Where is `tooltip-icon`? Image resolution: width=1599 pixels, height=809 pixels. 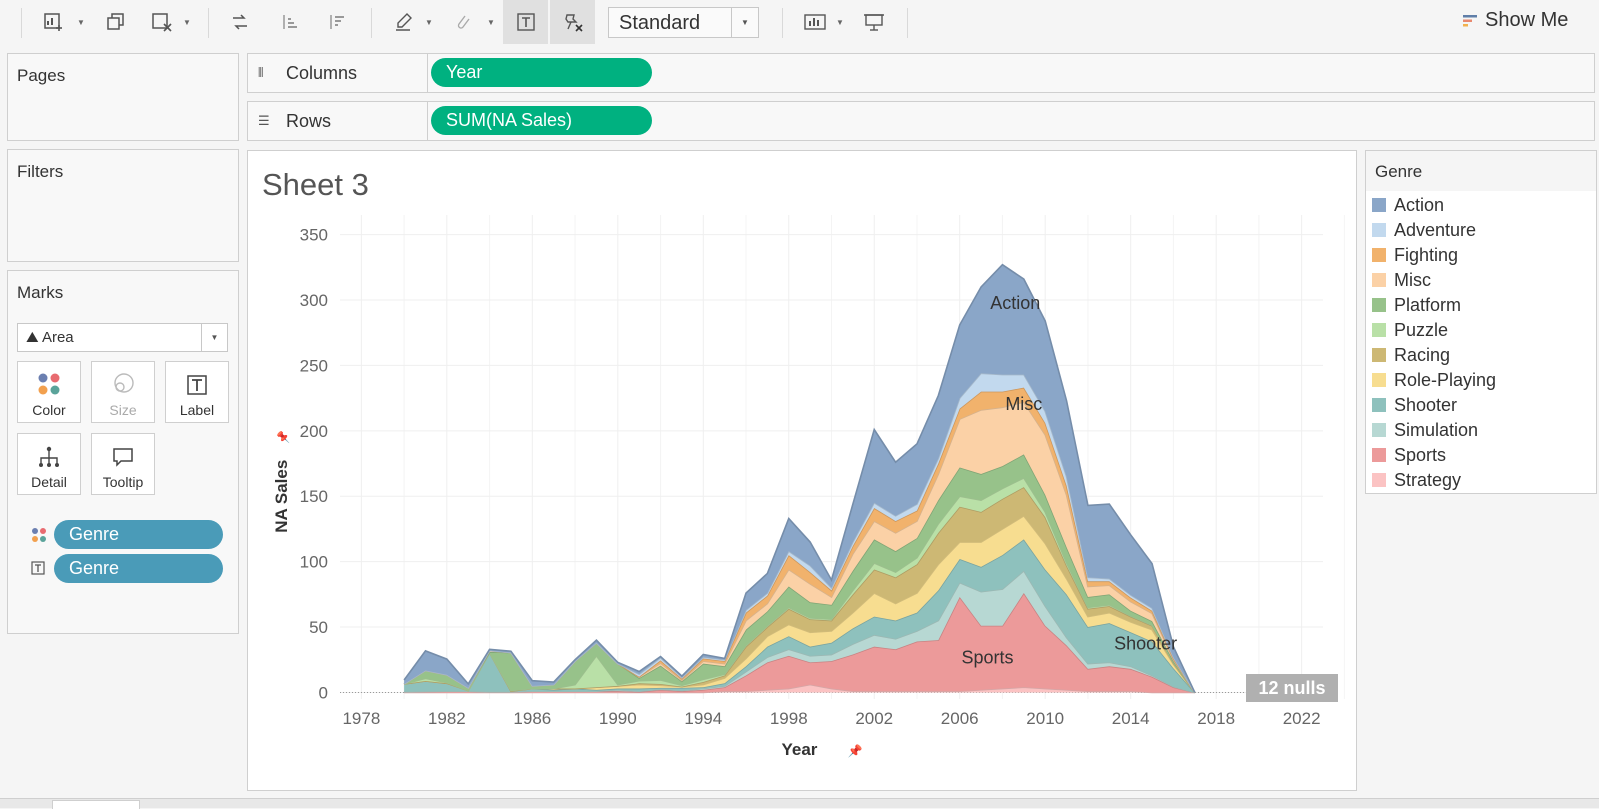
tooltip-icon is located at coordinates (123, 457).